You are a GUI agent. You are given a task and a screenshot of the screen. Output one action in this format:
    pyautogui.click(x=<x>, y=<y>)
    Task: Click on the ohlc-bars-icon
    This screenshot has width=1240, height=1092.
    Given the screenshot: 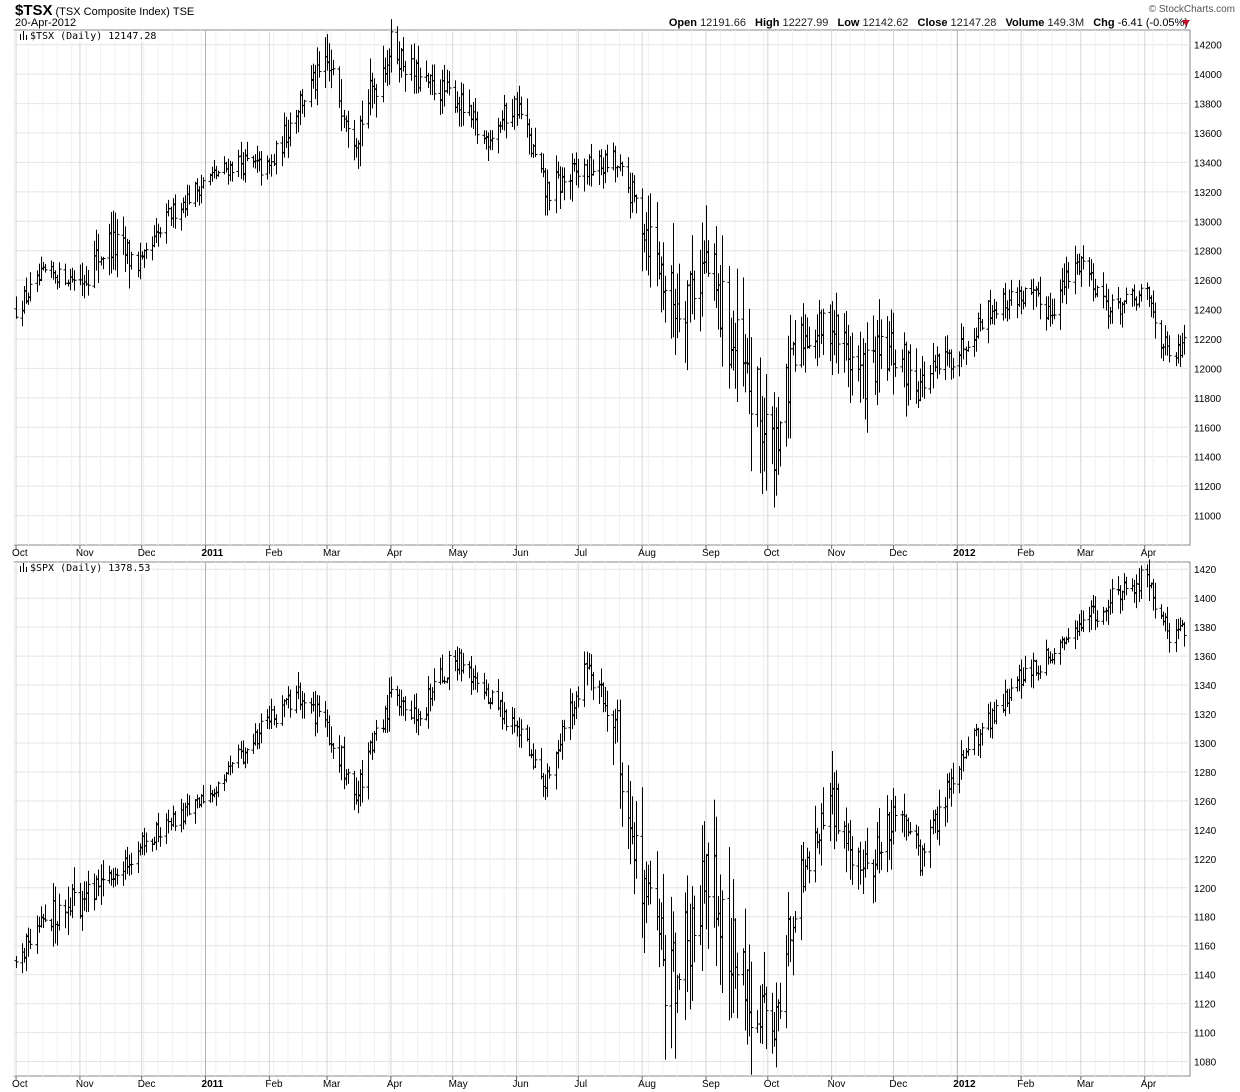 What is the action you would take?
    pyautogui.click(x=23, y=35)
    